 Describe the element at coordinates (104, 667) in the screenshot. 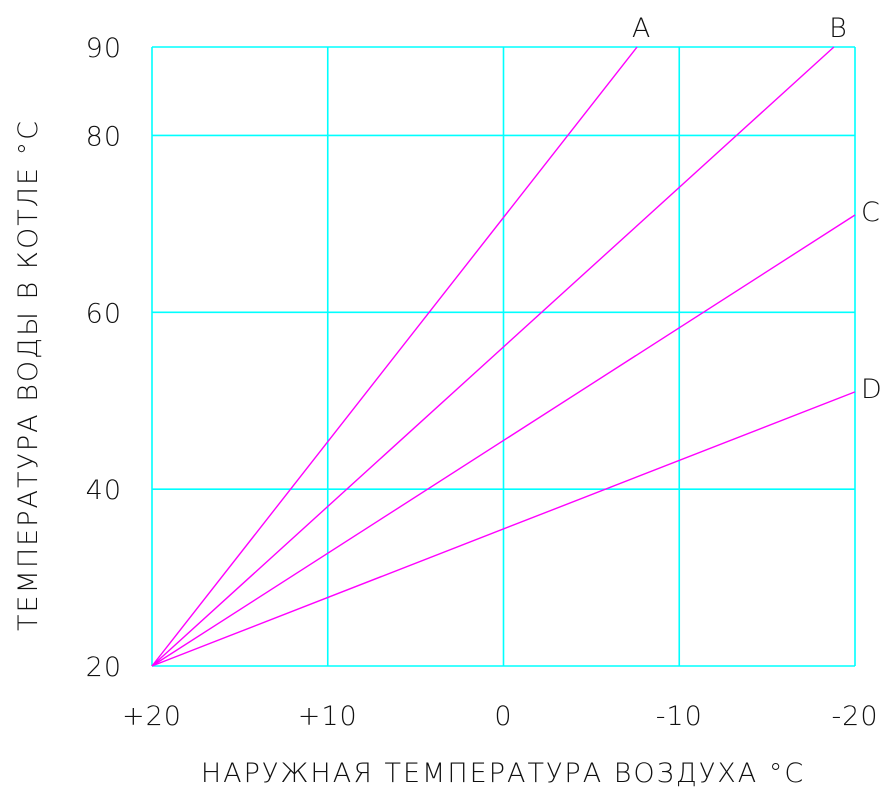

I see `y-tick-label-0: 20` at that location.